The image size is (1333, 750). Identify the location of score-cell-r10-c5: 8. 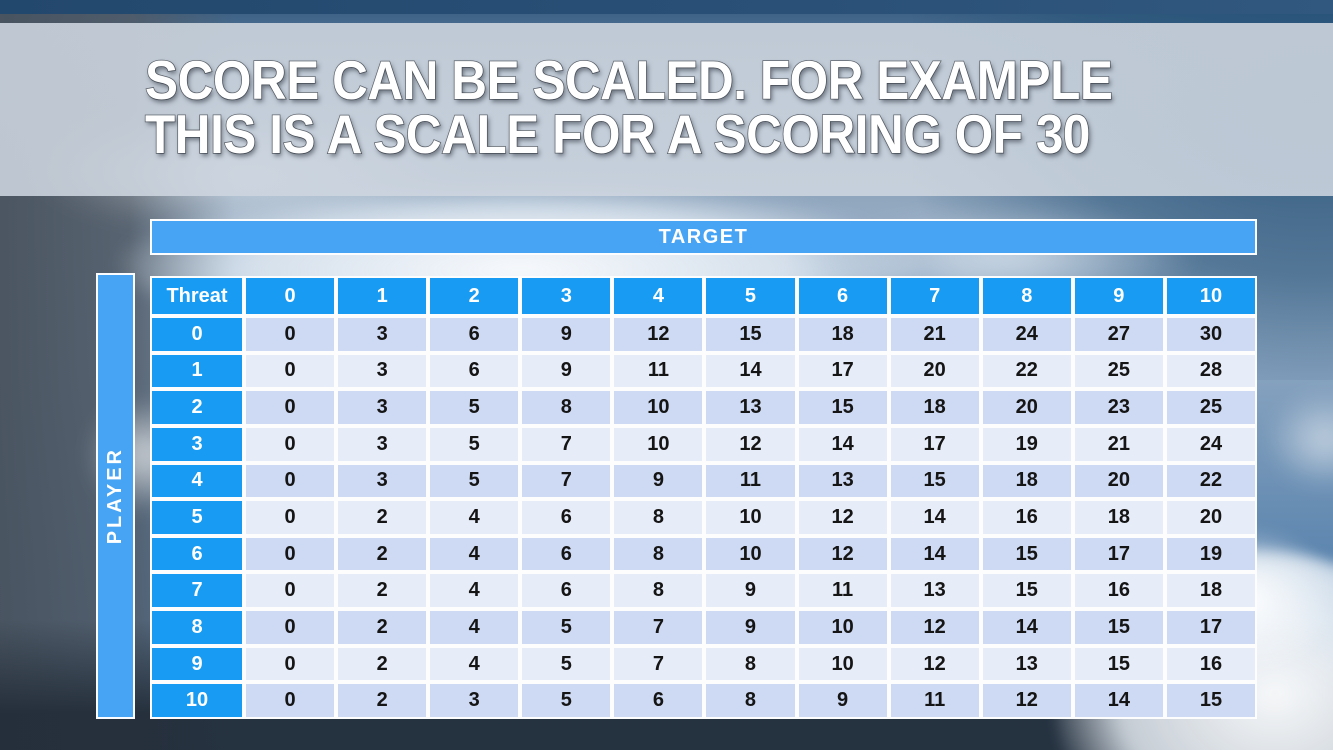
(750, 700).